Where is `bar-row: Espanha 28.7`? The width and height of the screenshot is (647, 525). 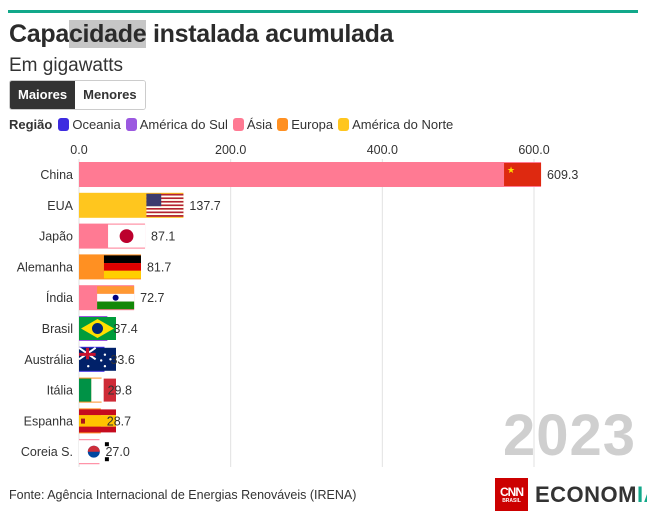
bar-row: Espanha 28.7 is located at coordinates (77, 421).